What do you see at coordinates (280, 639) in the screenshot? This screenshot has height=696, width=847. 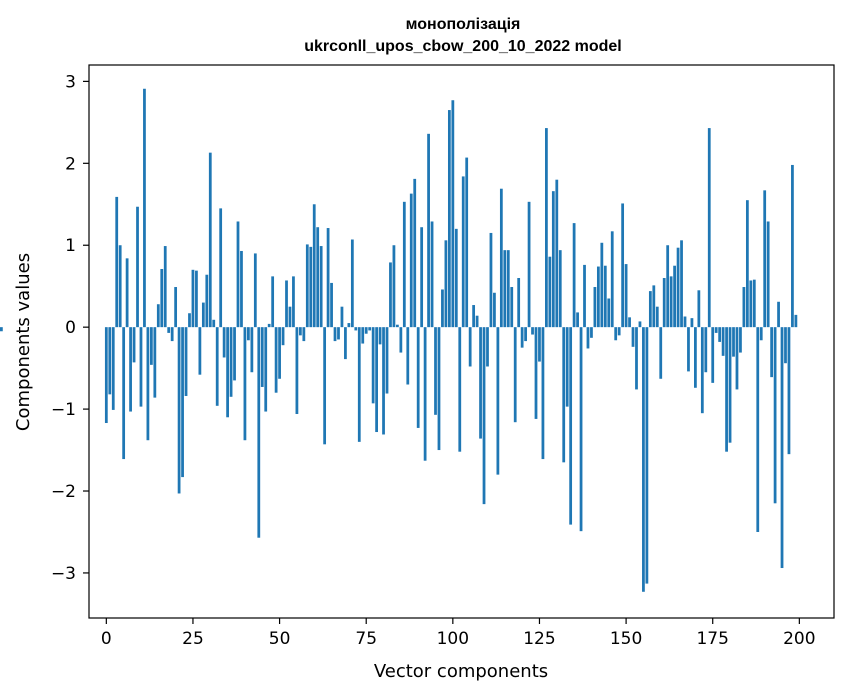 I see `x-tick-label: 50` at bounding box center [280, 639].